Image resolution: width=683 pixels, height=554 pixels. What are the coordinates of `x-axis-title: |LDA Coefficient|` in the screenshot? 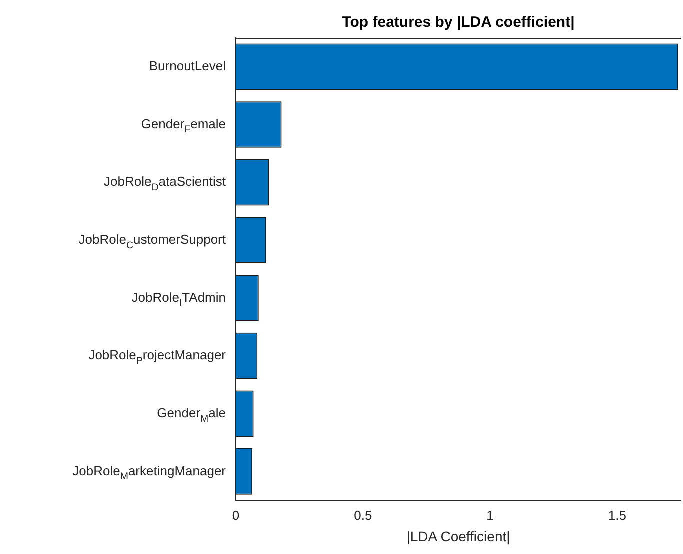 It's located at (458, 536).